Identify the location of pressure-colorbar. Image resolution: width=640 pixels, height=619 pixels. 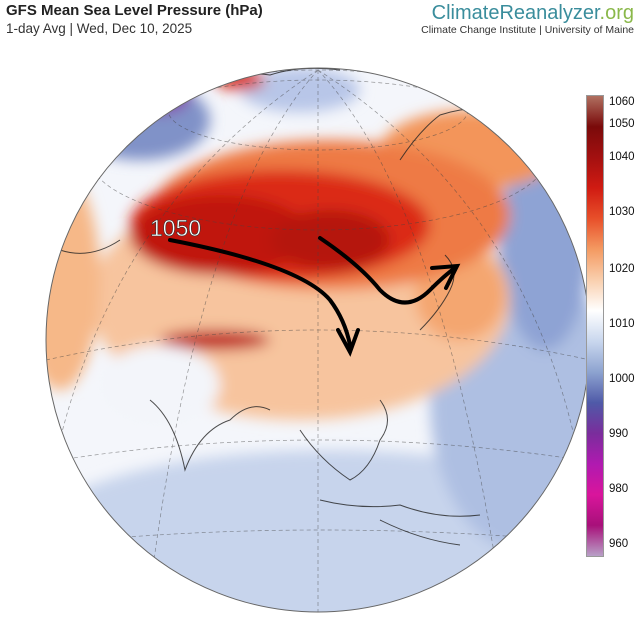
(595, 326).